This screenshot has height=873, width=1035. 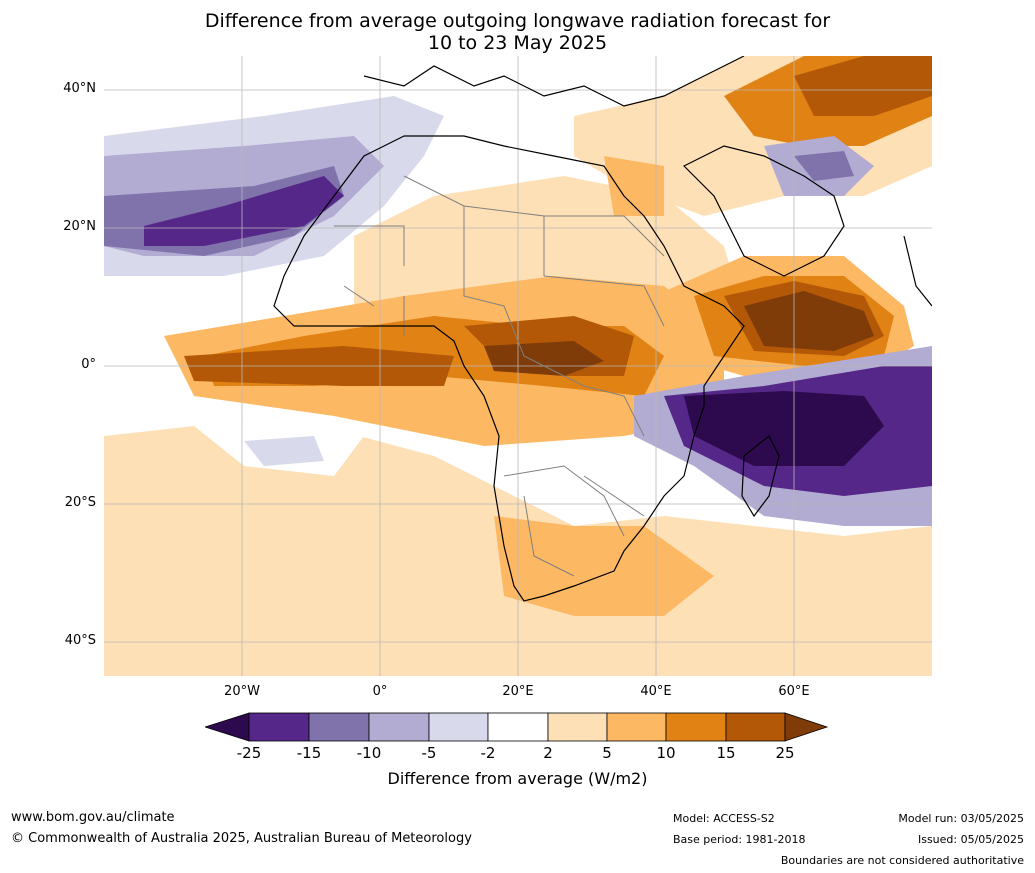 What do you see at coordinates (548, 753) in the screenshot?
I see `colorbar-tick-2: 2` at bounding box center [548, 753].